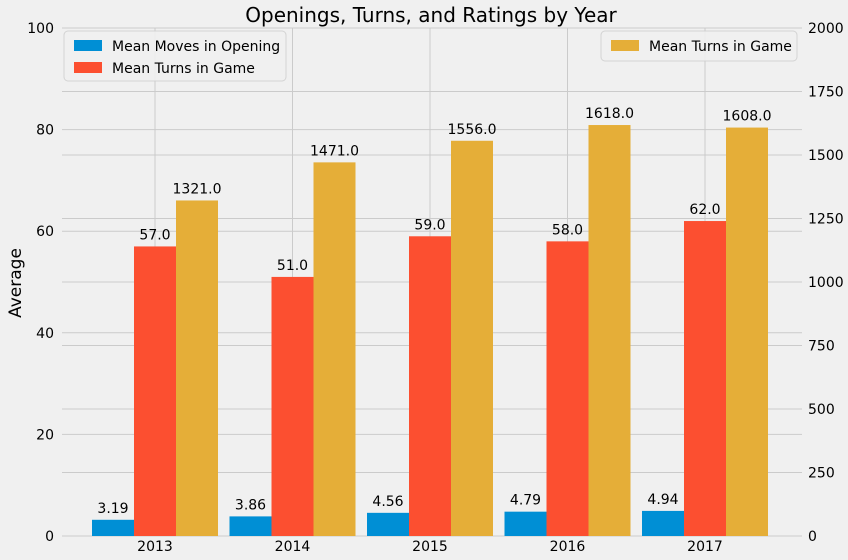 The image size is (848, 560). I want to click on y-tick-label-left: 80, so click(45, 131).